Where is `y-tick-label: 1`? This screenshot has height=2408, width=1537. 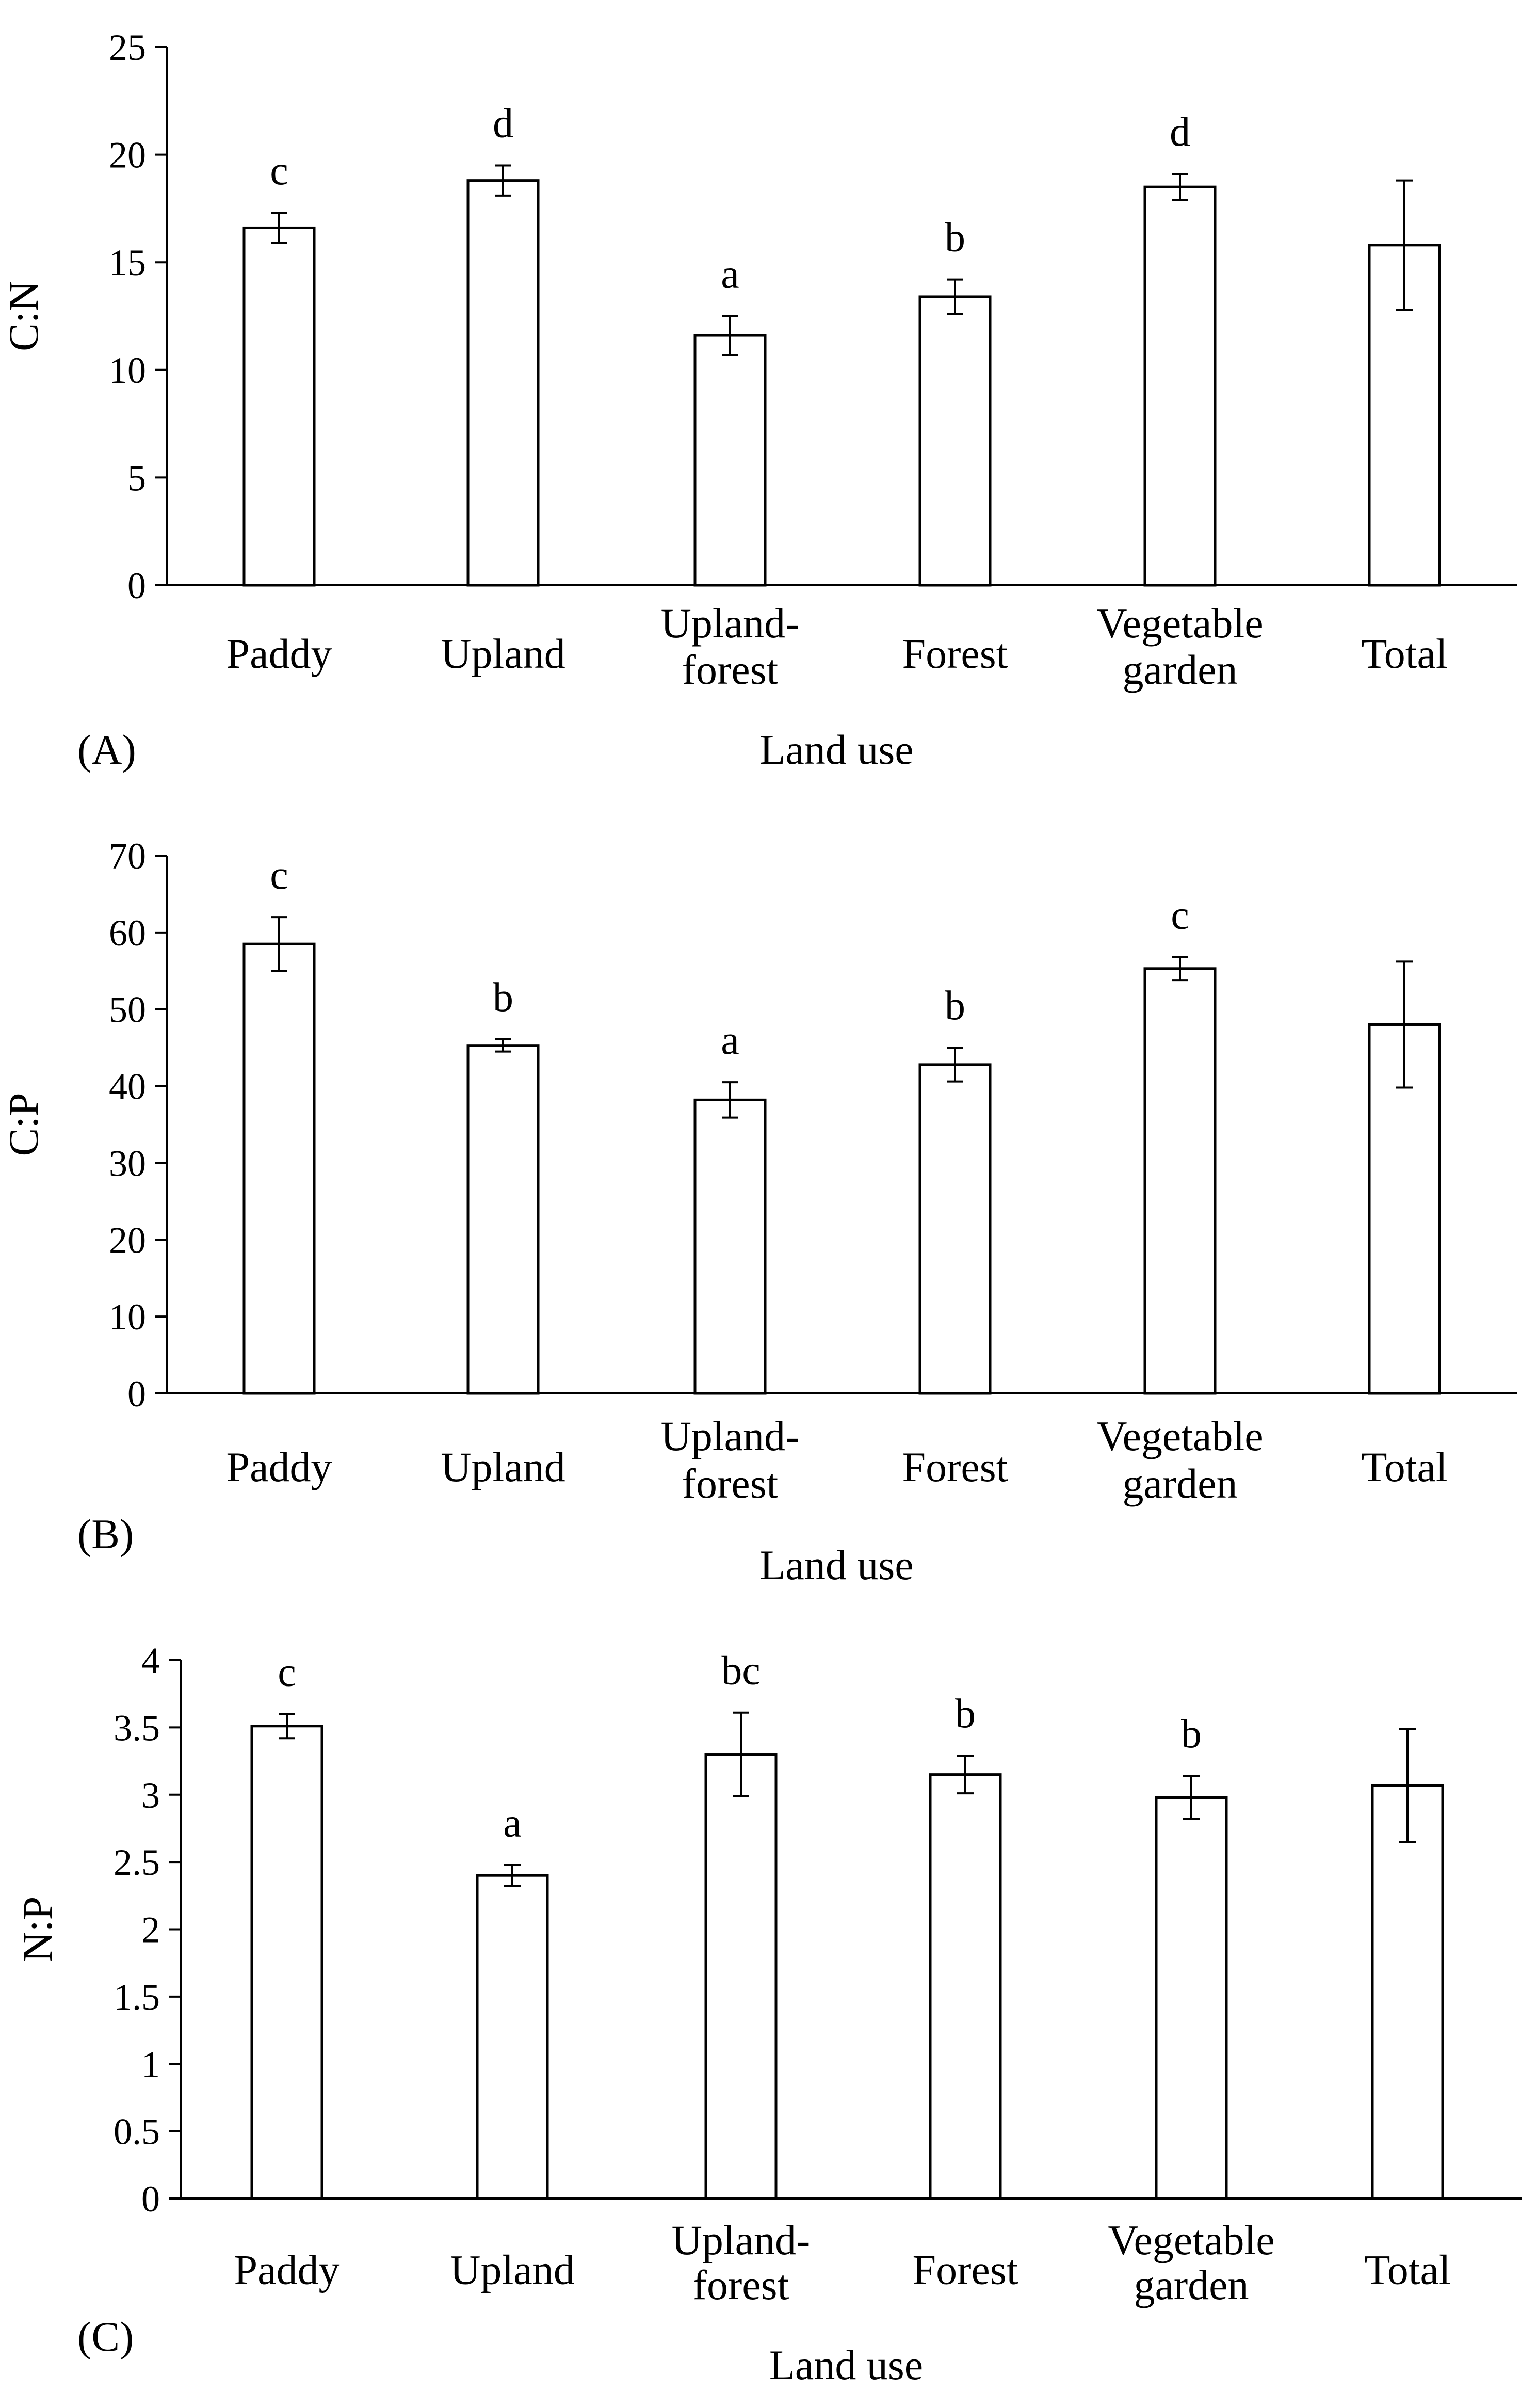 y-tick-label: 1 is located at coordinates (150, 2064).